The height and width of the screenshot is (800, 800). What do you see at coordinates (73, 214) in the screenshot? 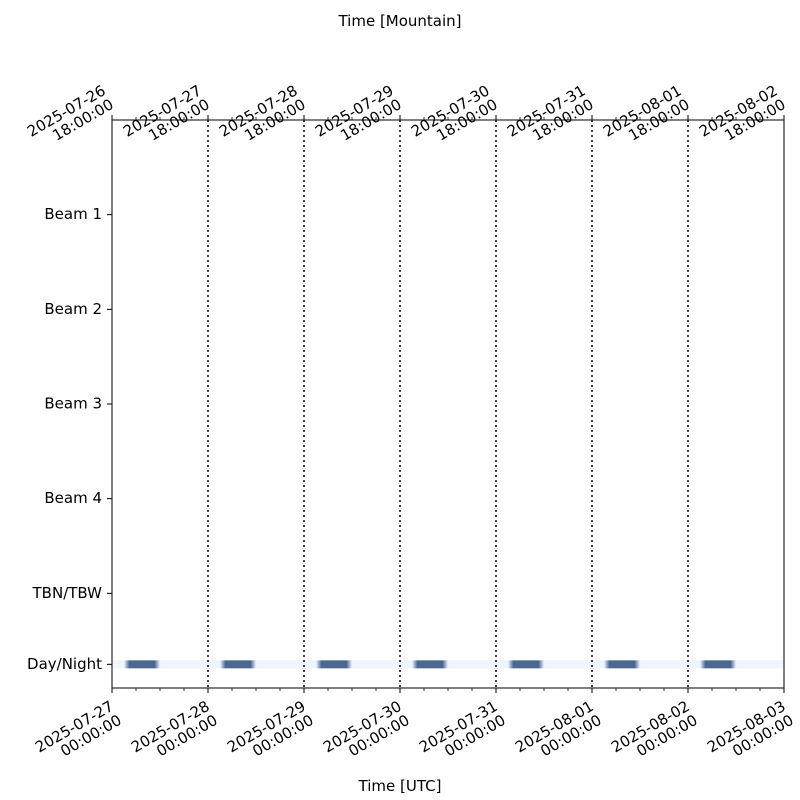
I see `y-tick-label: Beam 1` at bounding box center [73, 214].